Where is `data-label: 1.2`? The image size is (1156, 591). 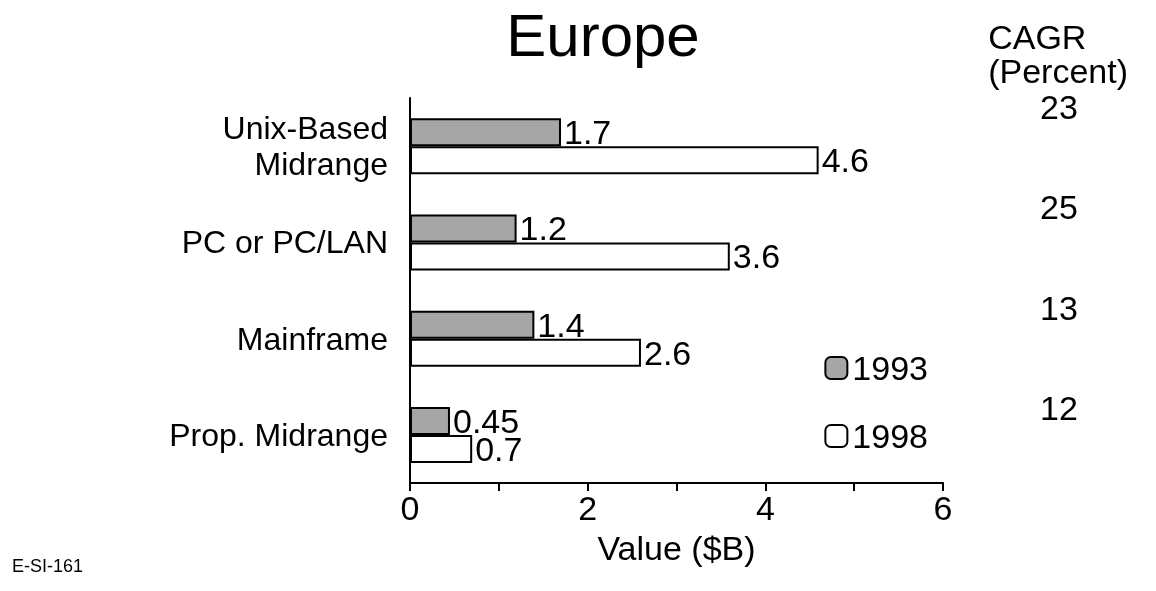 data-label: 1.2 is located at coordinates (543, 228).